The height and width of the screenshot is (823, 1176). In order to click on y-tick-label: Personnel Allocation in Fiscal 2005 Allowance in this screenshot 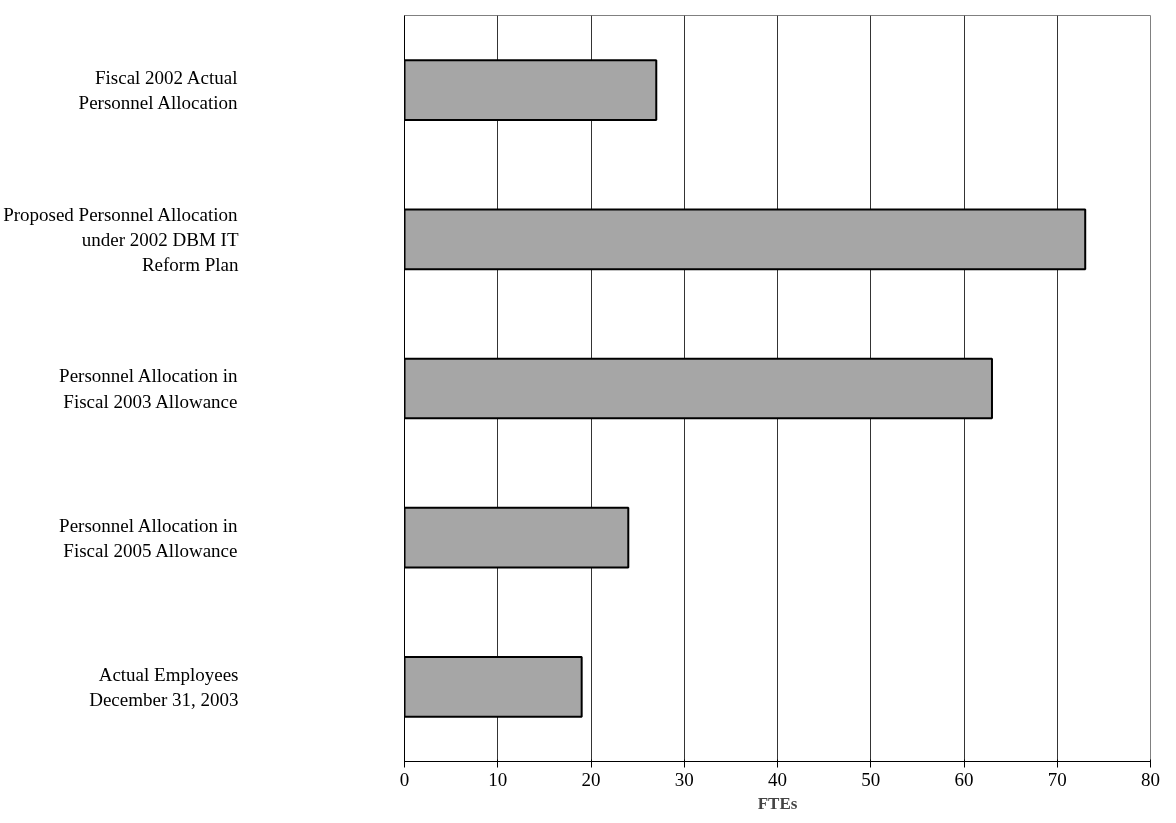, I will do `click(148, 537)`.